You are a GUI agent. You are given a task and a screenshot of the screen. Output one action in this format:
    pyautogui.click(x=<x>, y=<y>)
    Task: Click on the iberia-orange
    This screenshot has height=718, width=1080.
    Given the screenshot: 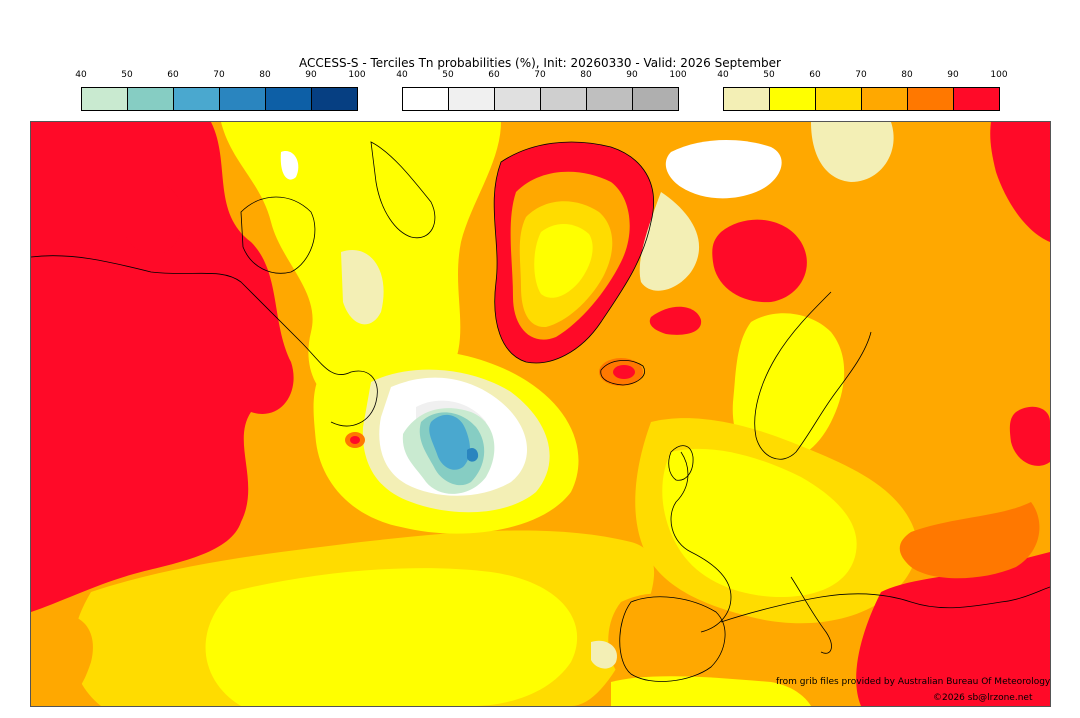 What is the action you would take?
    pyautogui.click(x=671, y=642)
    